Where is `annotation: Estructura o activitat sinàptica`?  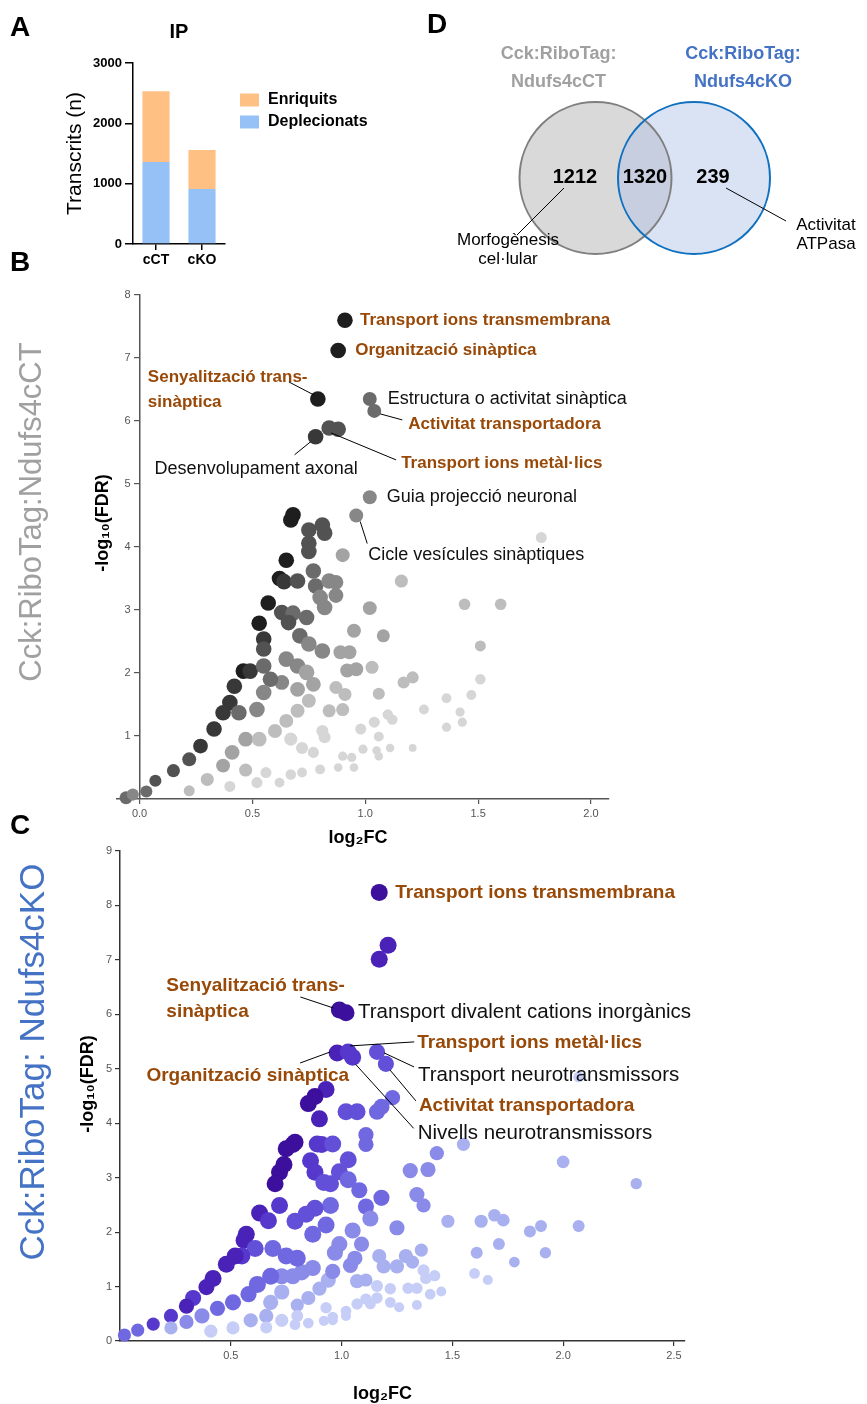
annotation: Estructura o activitat sinàptica is located at coordinates (507, 397).